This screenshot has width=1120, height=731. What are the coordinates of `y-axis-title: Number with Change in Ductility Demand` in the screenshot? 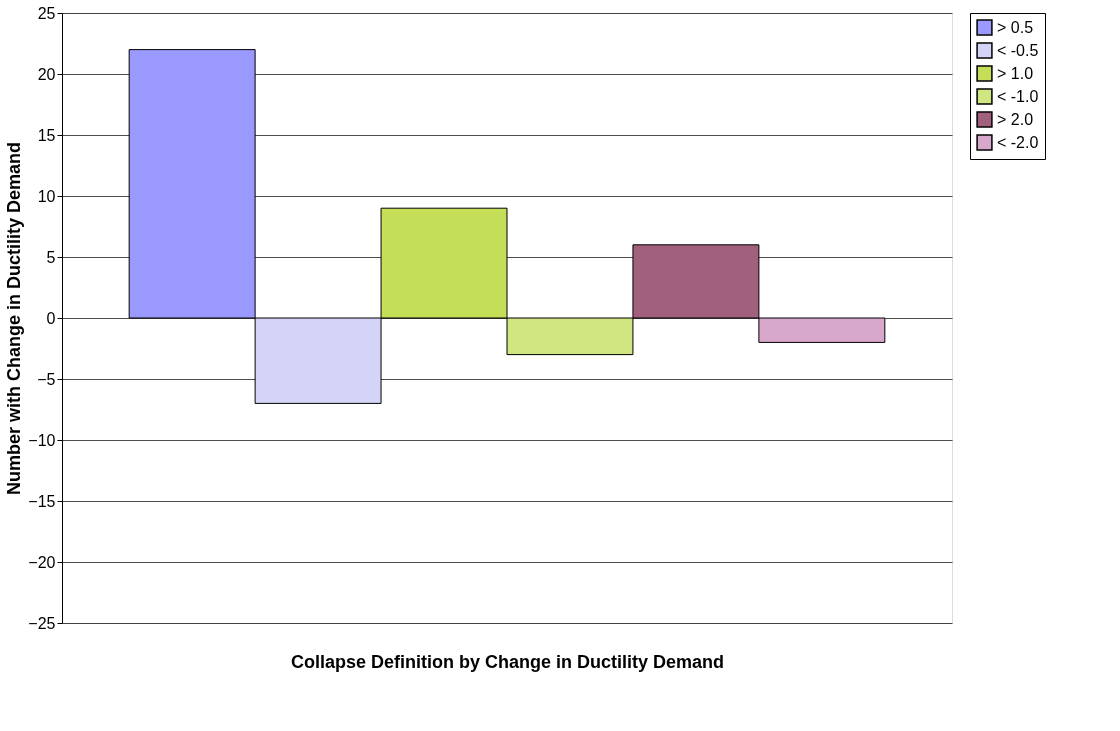 It's located at (14, 318).